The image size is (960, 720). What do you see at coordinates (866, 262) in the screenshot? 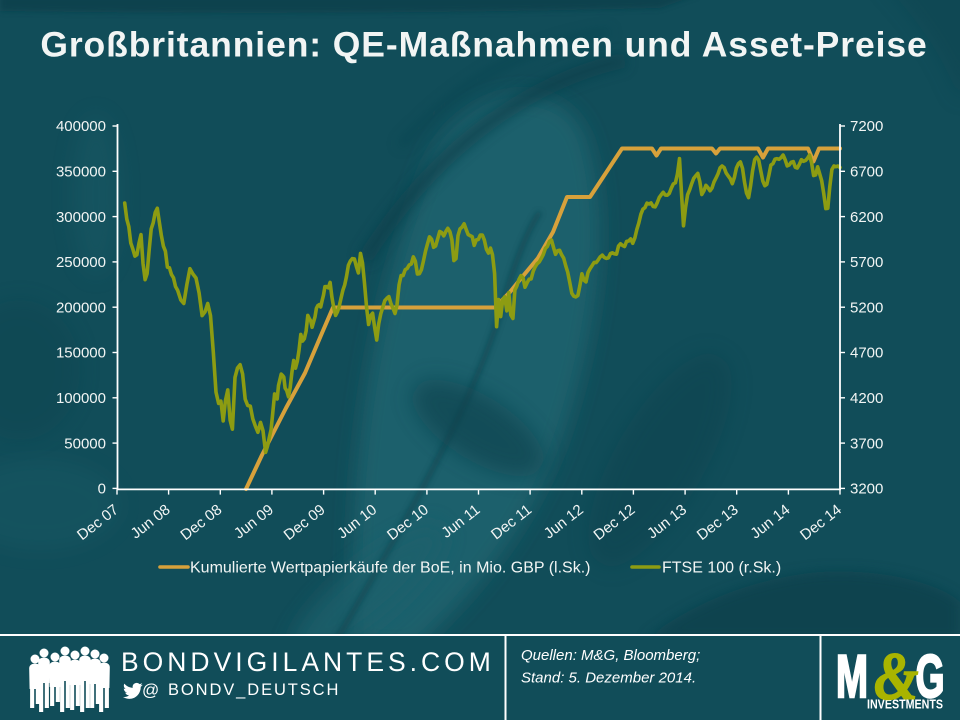
I see `svg-text: 5700` at bounding box center [866, 262].